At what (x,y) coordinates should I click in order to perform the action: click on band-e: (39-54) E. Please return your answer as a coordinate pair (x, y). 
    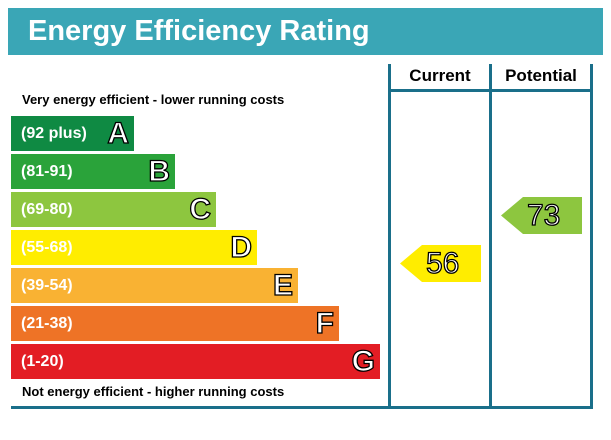
    Looking at the image, I should click on (154, 285).